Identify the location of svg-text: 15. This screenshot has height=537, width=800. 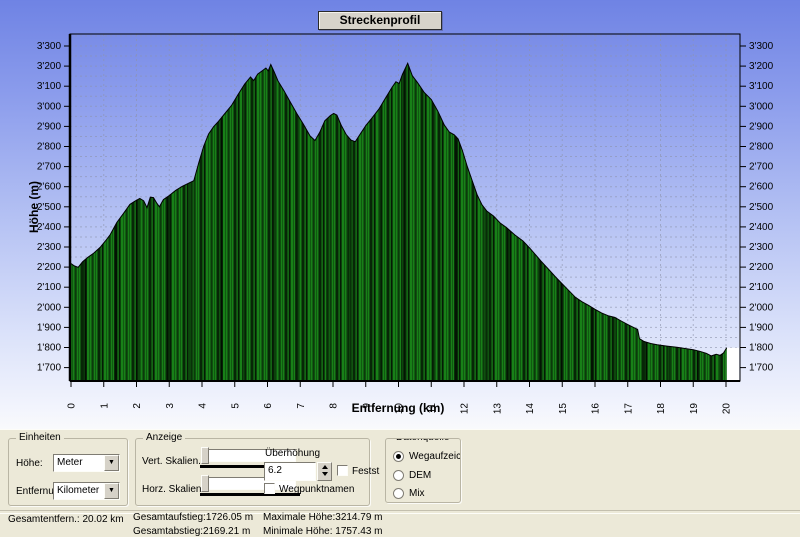
(563, 409).